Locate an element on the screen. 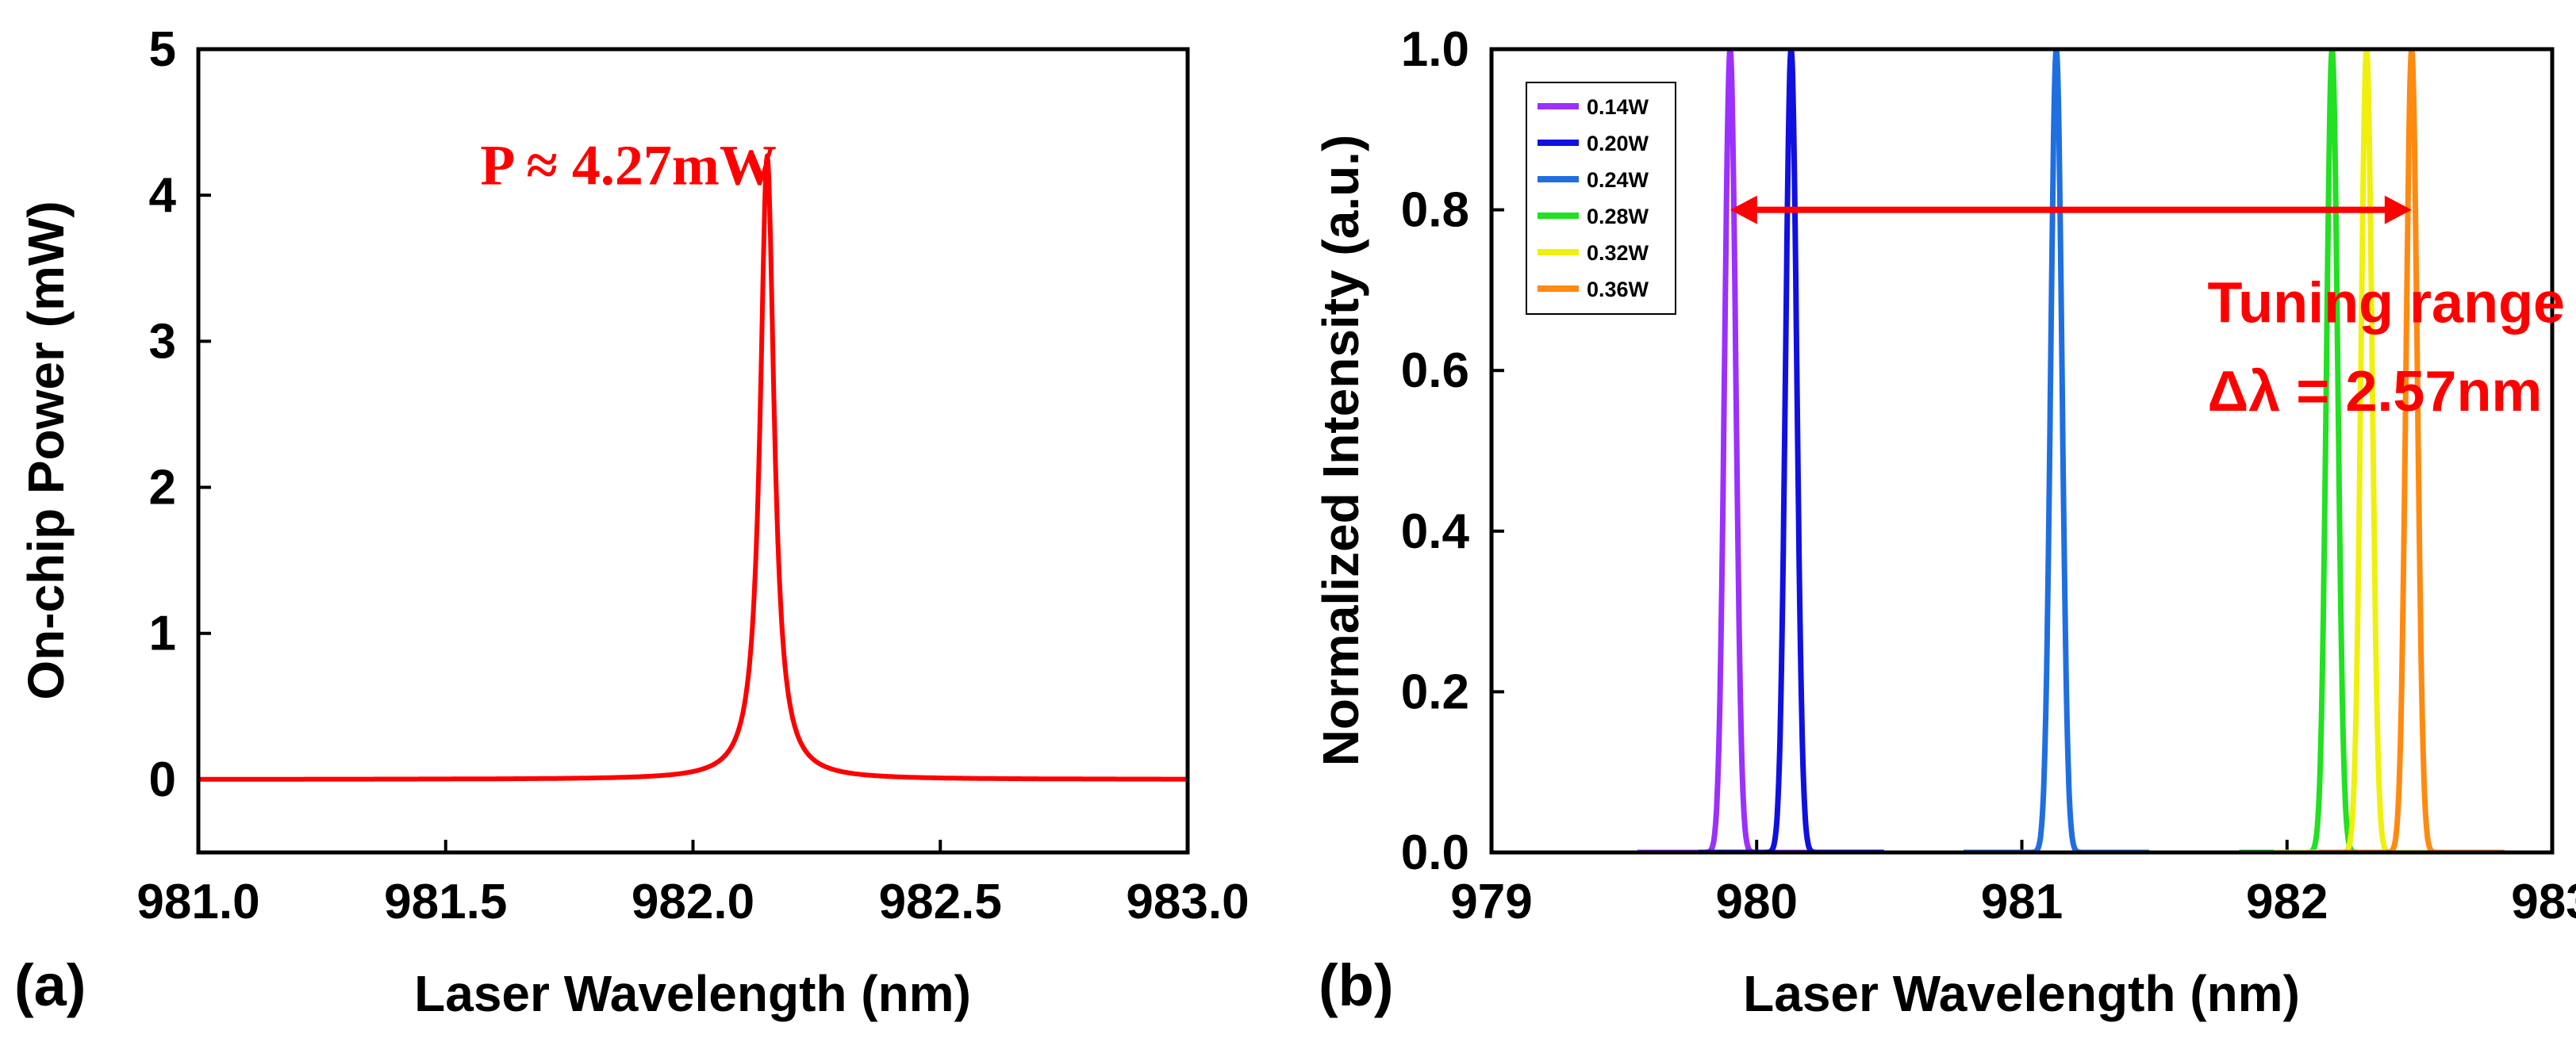 This screenshot has height=1061, width=2576. x-axis-label-a: Laser Wavelength (nm) is located at coordinates (692, 994).